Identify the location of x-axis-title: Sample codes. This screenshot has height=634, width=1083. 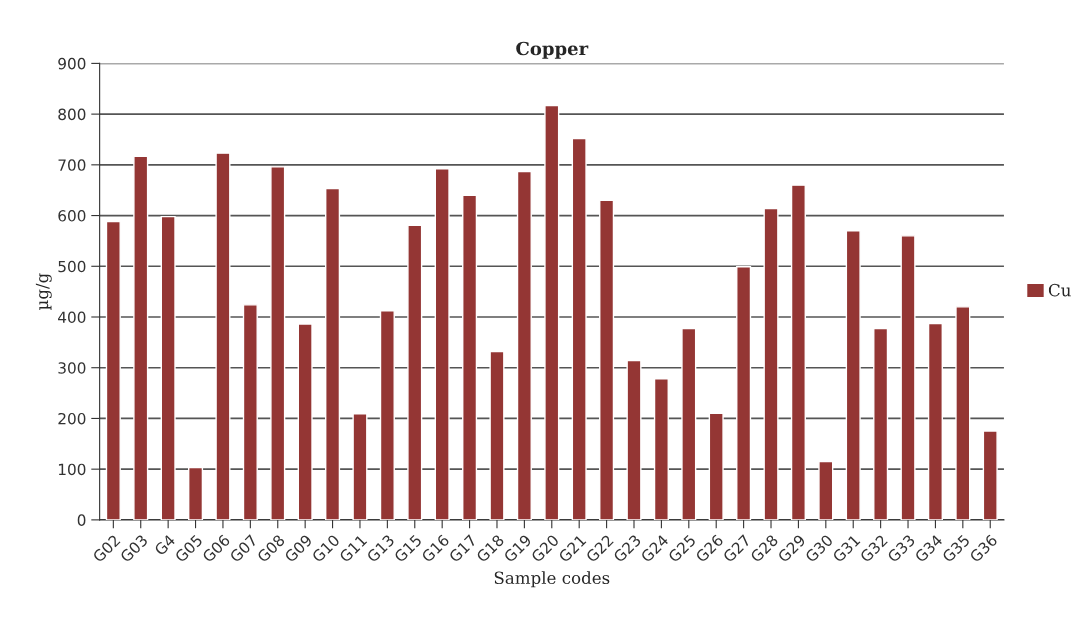
(552, 579).